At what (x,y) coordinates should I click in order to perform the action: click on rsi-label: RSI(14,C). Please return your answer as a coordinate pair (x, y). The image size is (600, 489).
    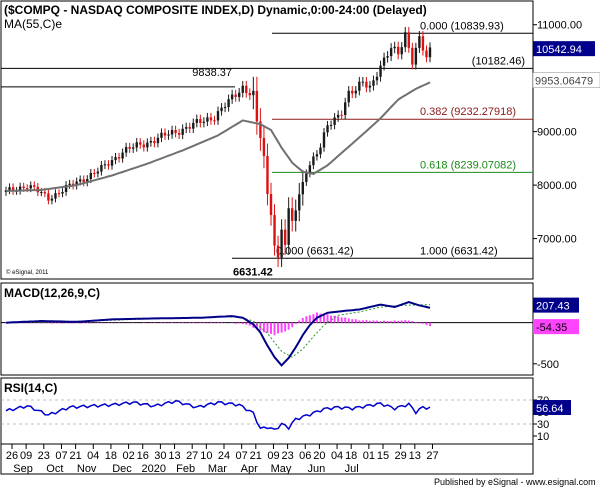
    Looking at the image, I should click on (30, 388).